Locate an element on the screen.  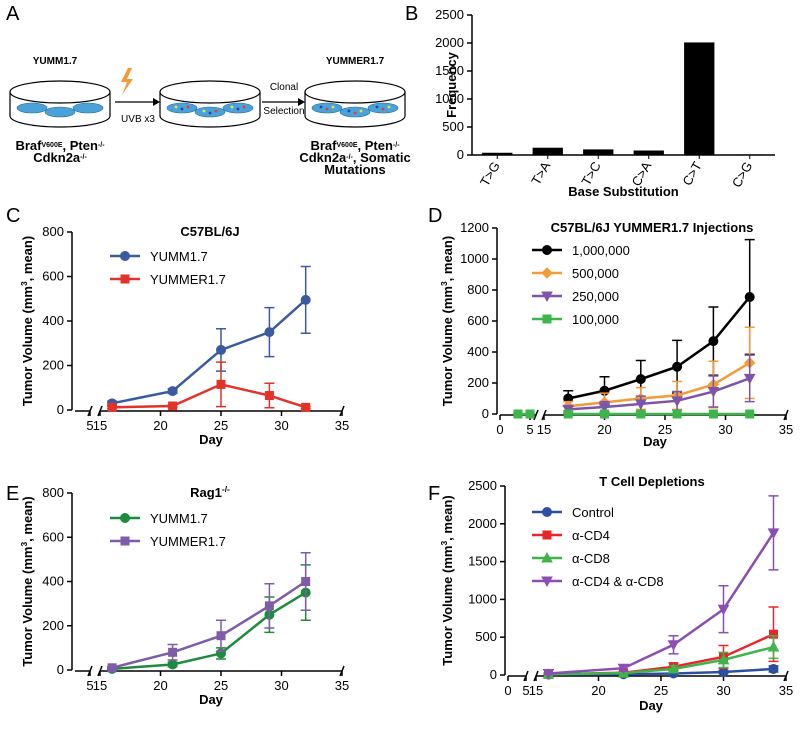
genotype: BrafV600E, Pten-/- is located at coordinates (355, 145).